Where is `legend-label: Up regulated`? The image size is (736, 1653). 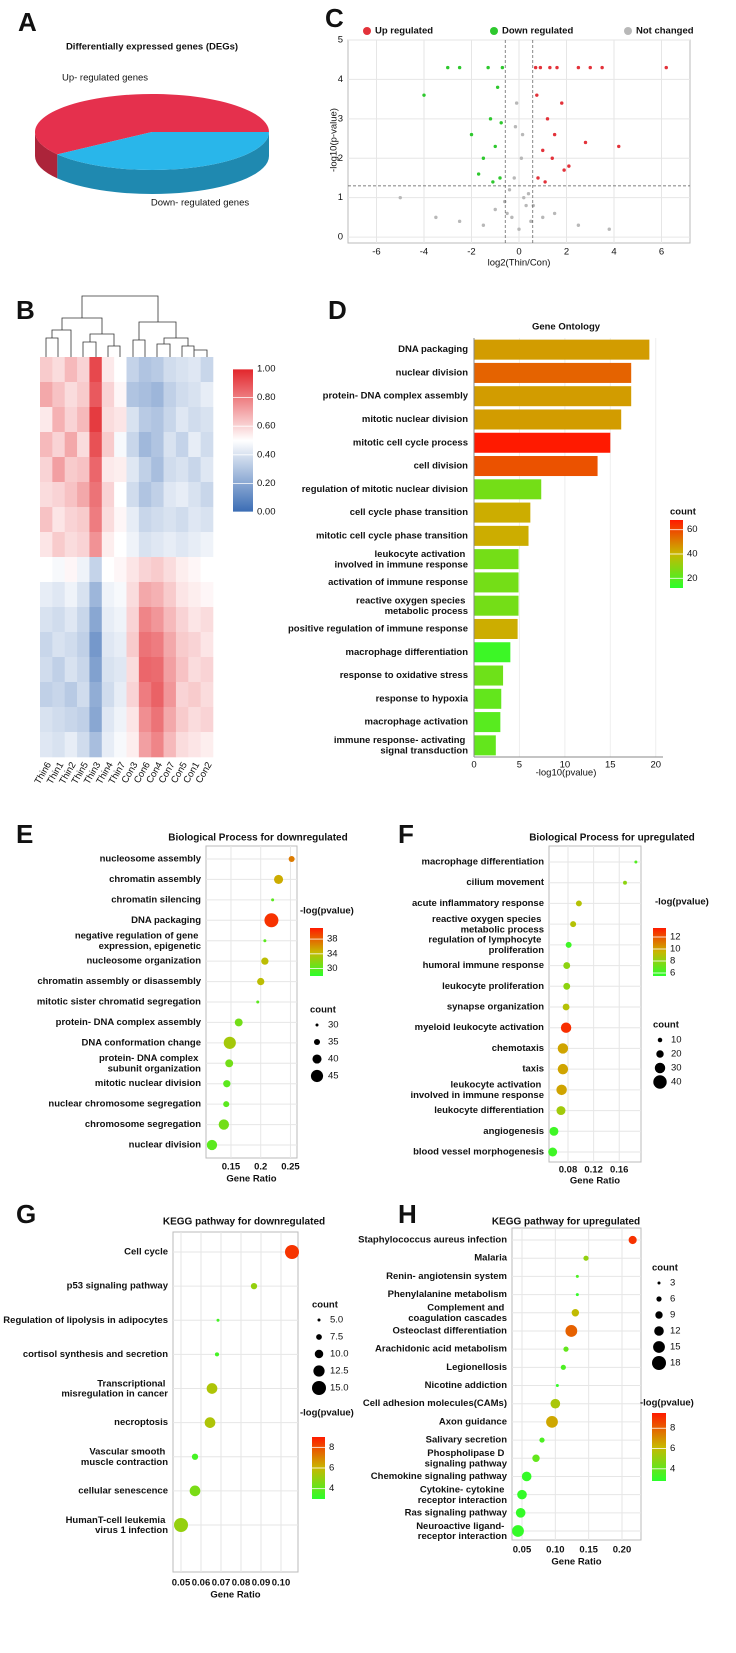
legend-label: Up regulated is located at coordinates (404, 31).